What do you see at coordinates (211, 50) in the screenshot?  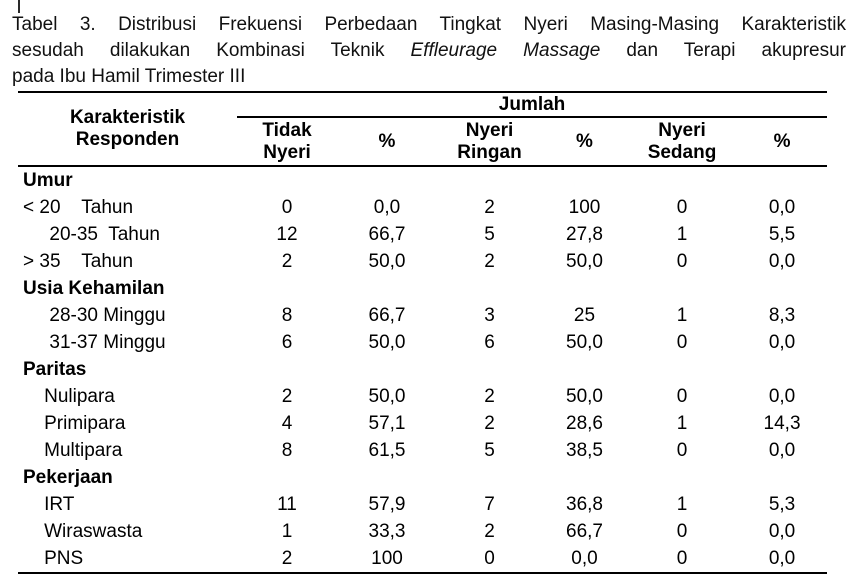 I see `caption-line-2-prefix: sesudah dilakukan Kombinasi Teknik` at bounding box center [211, 50].